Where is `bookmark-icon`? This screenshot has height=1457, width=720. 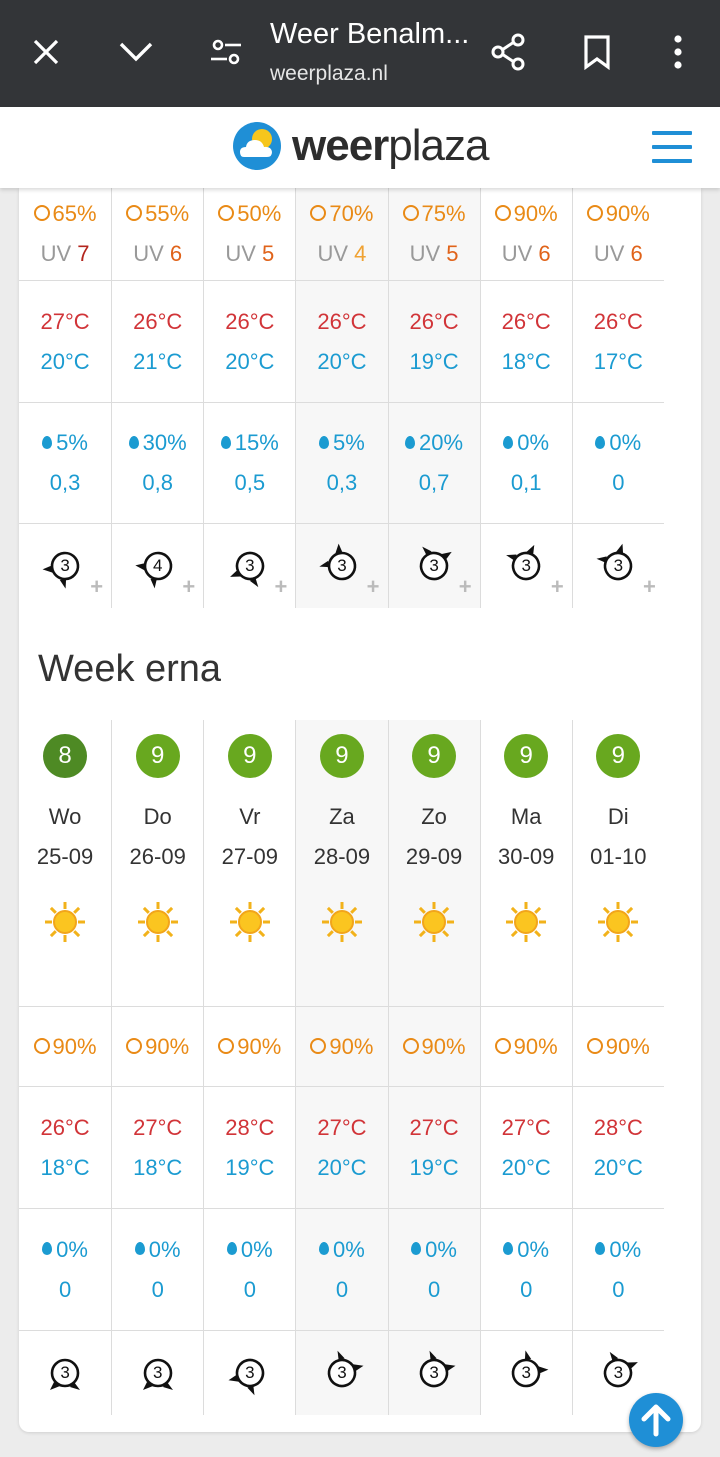 bookmark-icon is located at coordinates (597, 52).